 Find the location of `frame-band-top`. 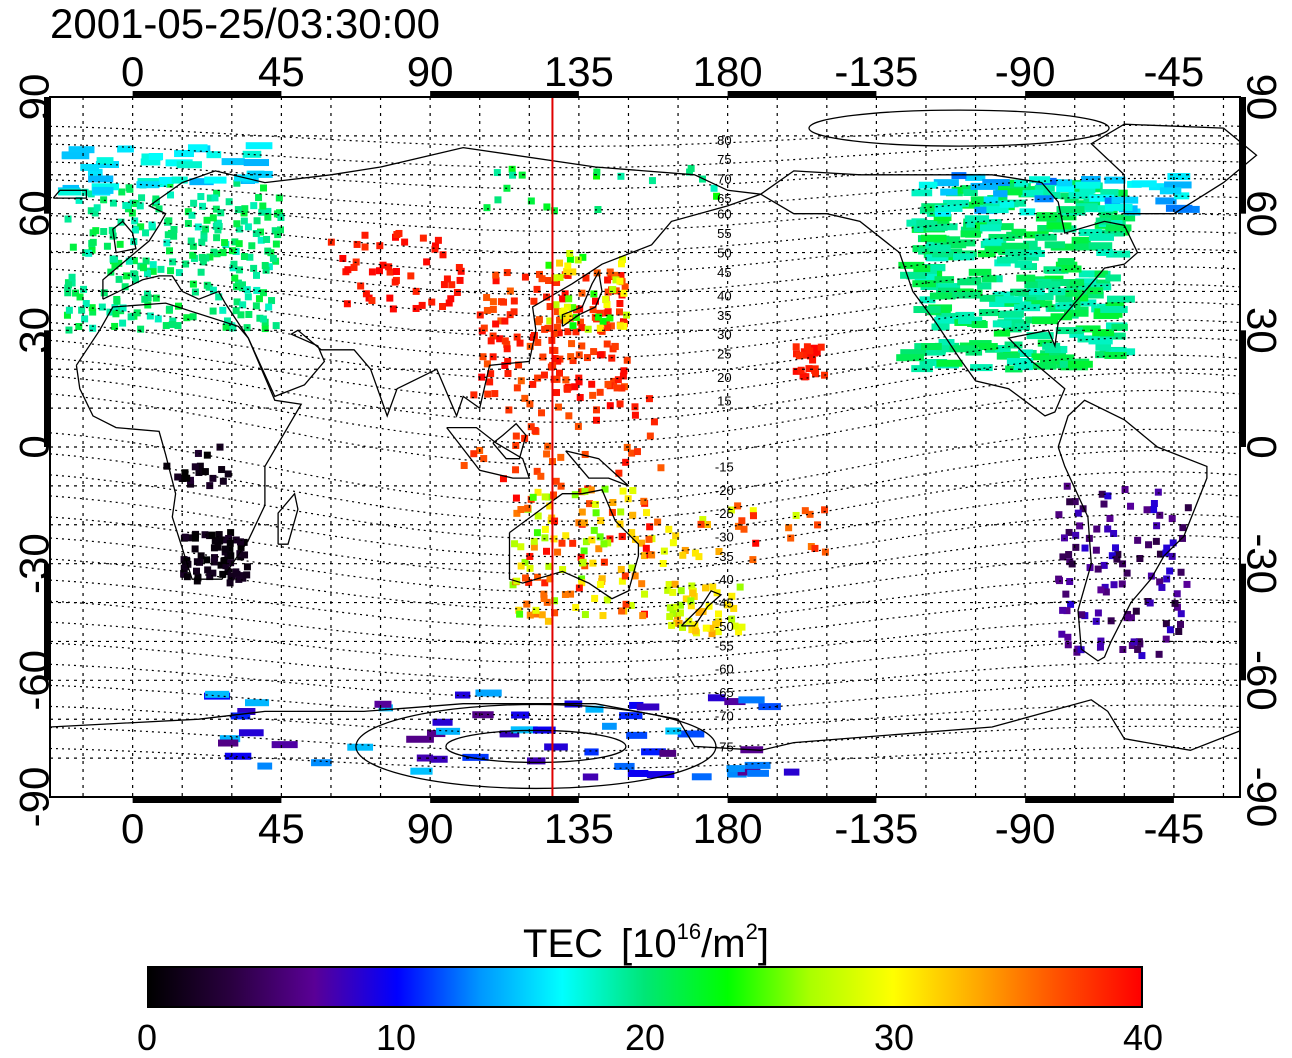

frame-band-top is located at coordinates (504, 94).